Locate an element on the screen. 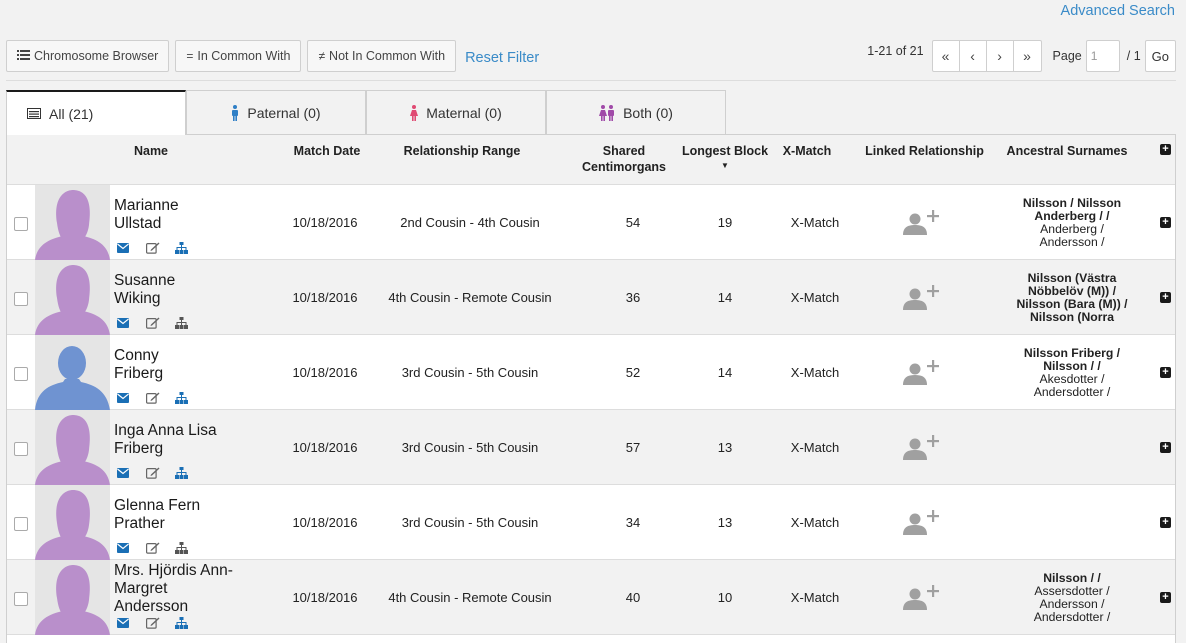 Image resolution: width=1186 pixels, height=643 pixels. longest-block: 19 is located at coordinates (725, 222).